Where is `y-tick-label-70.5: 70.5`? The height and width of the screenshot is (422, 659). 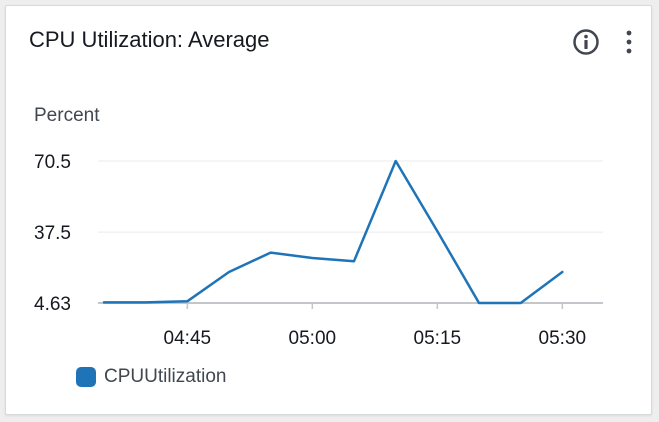 y-tick-label-70.5: 70.5 is located at coordinates (52, 162).